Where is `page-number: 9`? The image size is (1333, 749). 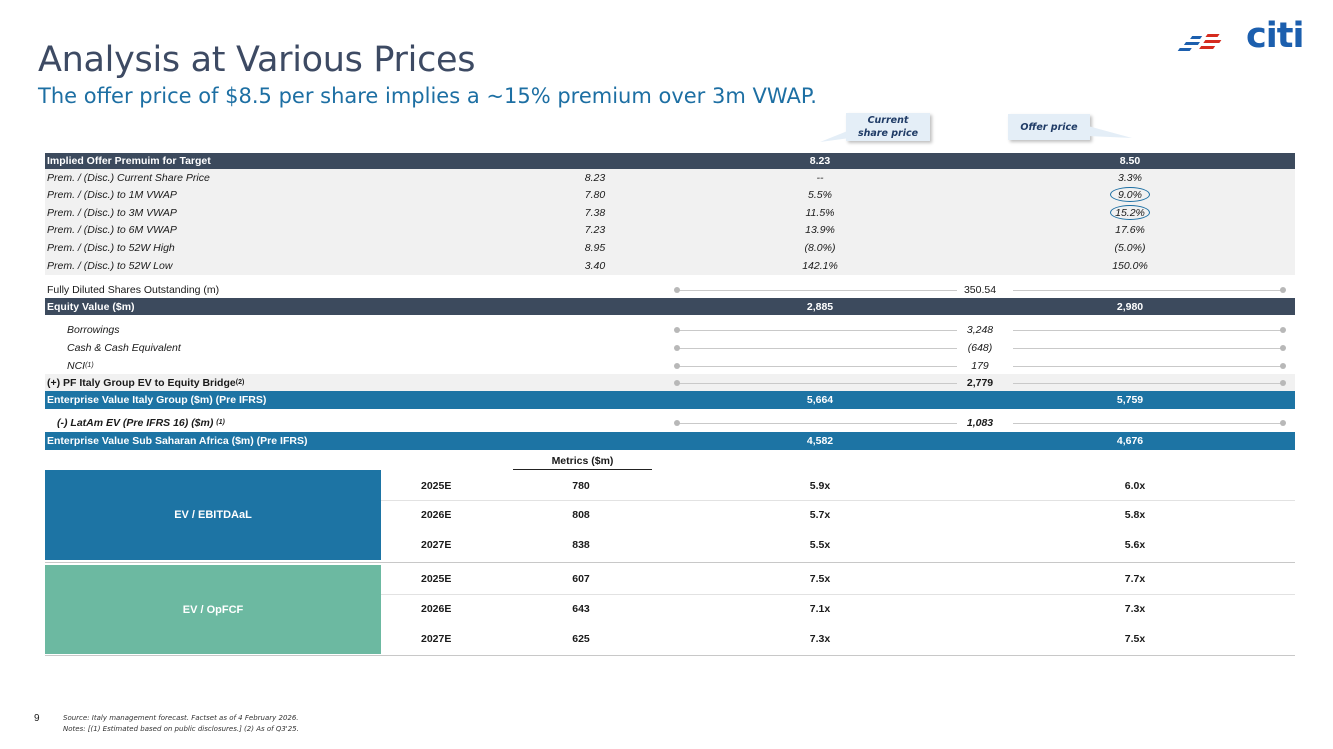
page-number: 9 is located at coordinates (37, 718).